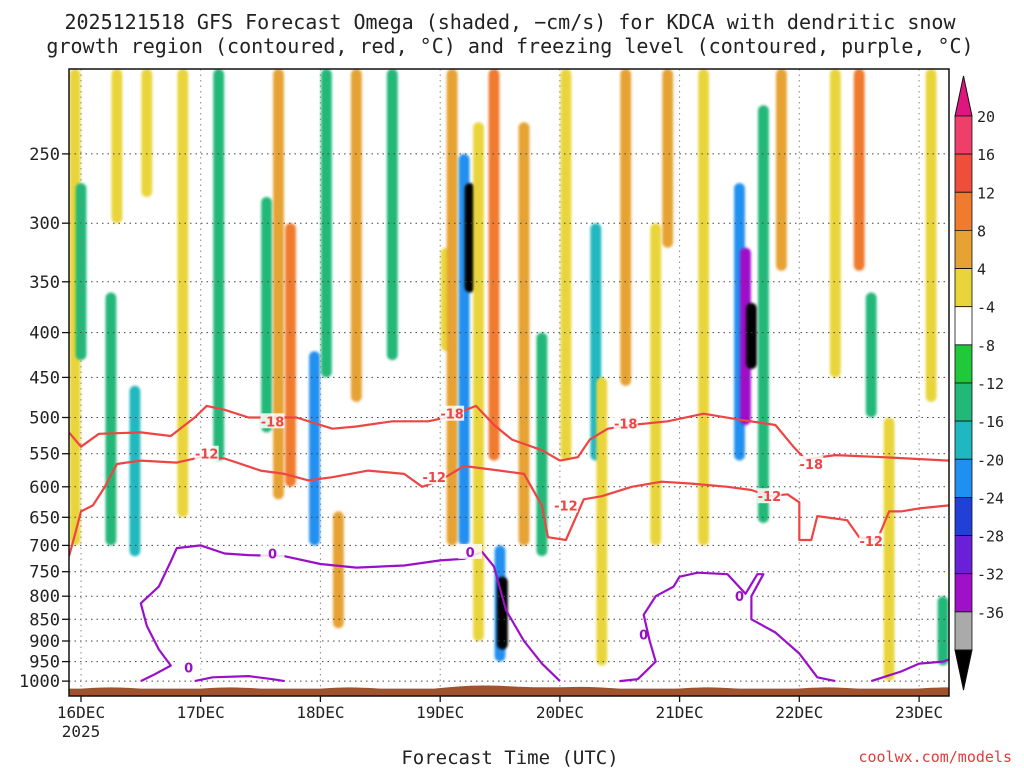  Describe the element at coordinates (440, 712) in the screenshot. I see `x-tick-label: 19DEC` at that location.